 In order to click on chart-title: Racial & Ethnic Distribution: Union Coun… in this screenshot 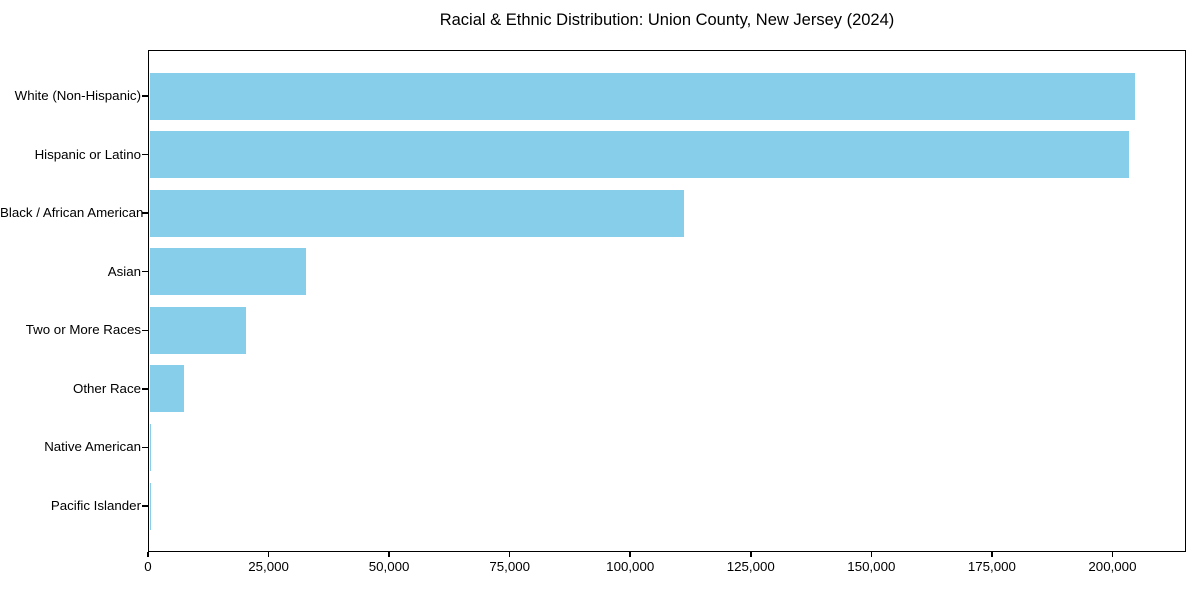, I will do `click(667, 20)`.